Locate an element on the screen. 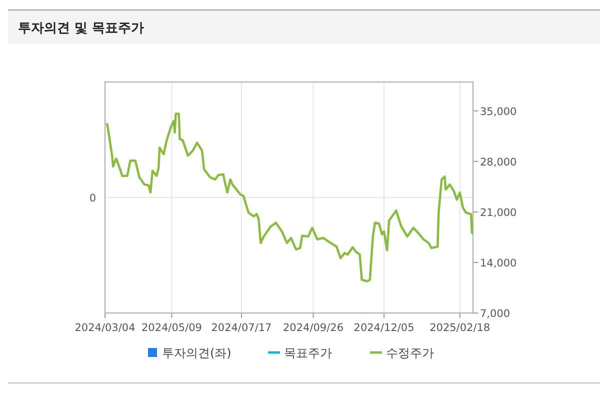  x-tick-label: 2025/02/18 is located at coordinates (460, 328).